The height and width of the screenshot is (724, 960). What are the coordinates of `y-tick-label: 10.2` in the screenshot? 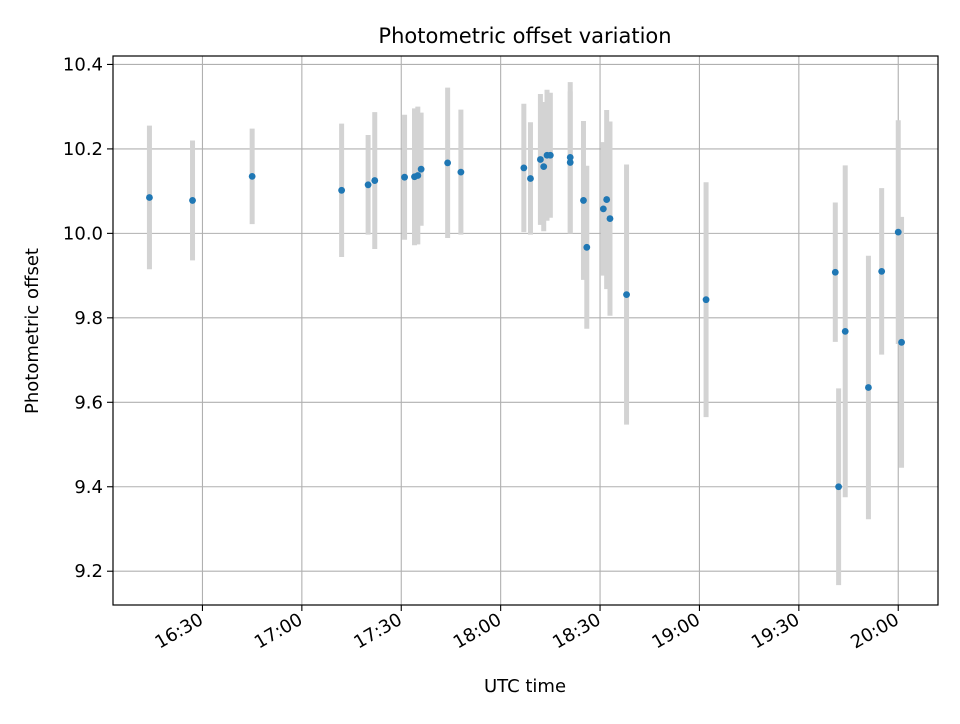 It's located at (83, 149).